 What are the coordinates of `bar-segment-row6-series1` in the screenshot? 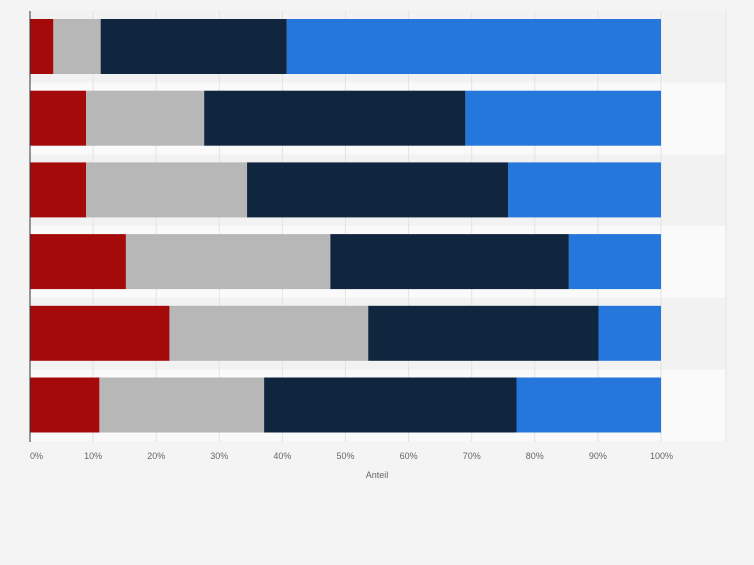 It's located at (65, 405).